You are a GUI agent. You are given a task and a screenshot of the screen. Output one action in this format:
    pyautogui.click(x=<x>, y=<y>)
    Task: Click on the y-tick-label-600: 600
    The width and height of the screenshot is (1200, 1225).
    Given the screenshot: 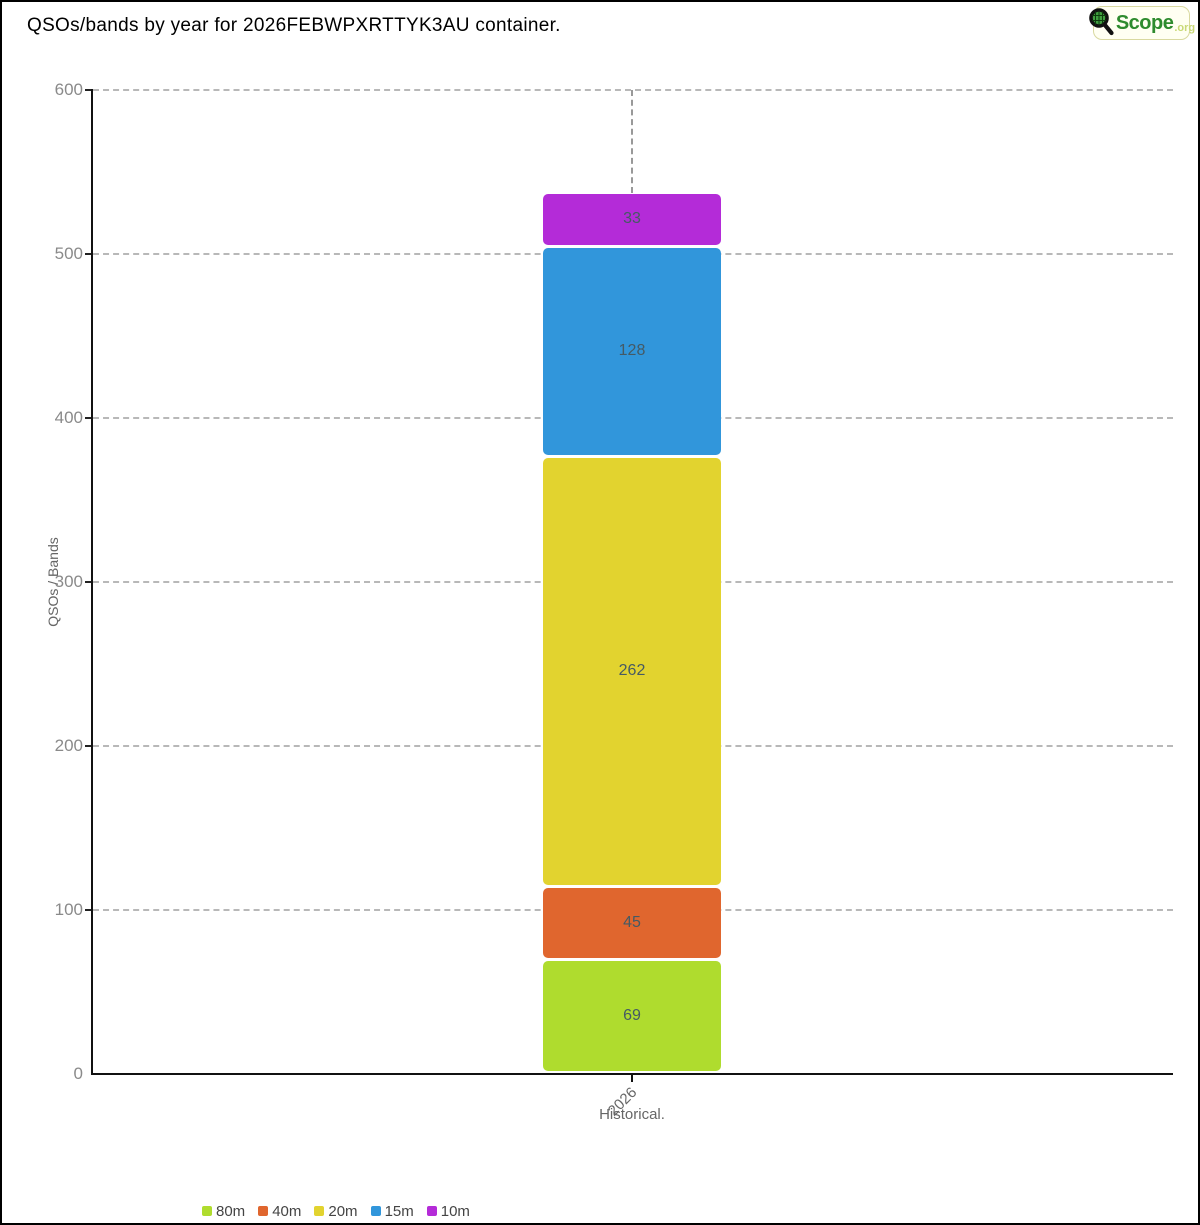 What is the action you would take?
    pyautogui.click(x=68, y=89)
    